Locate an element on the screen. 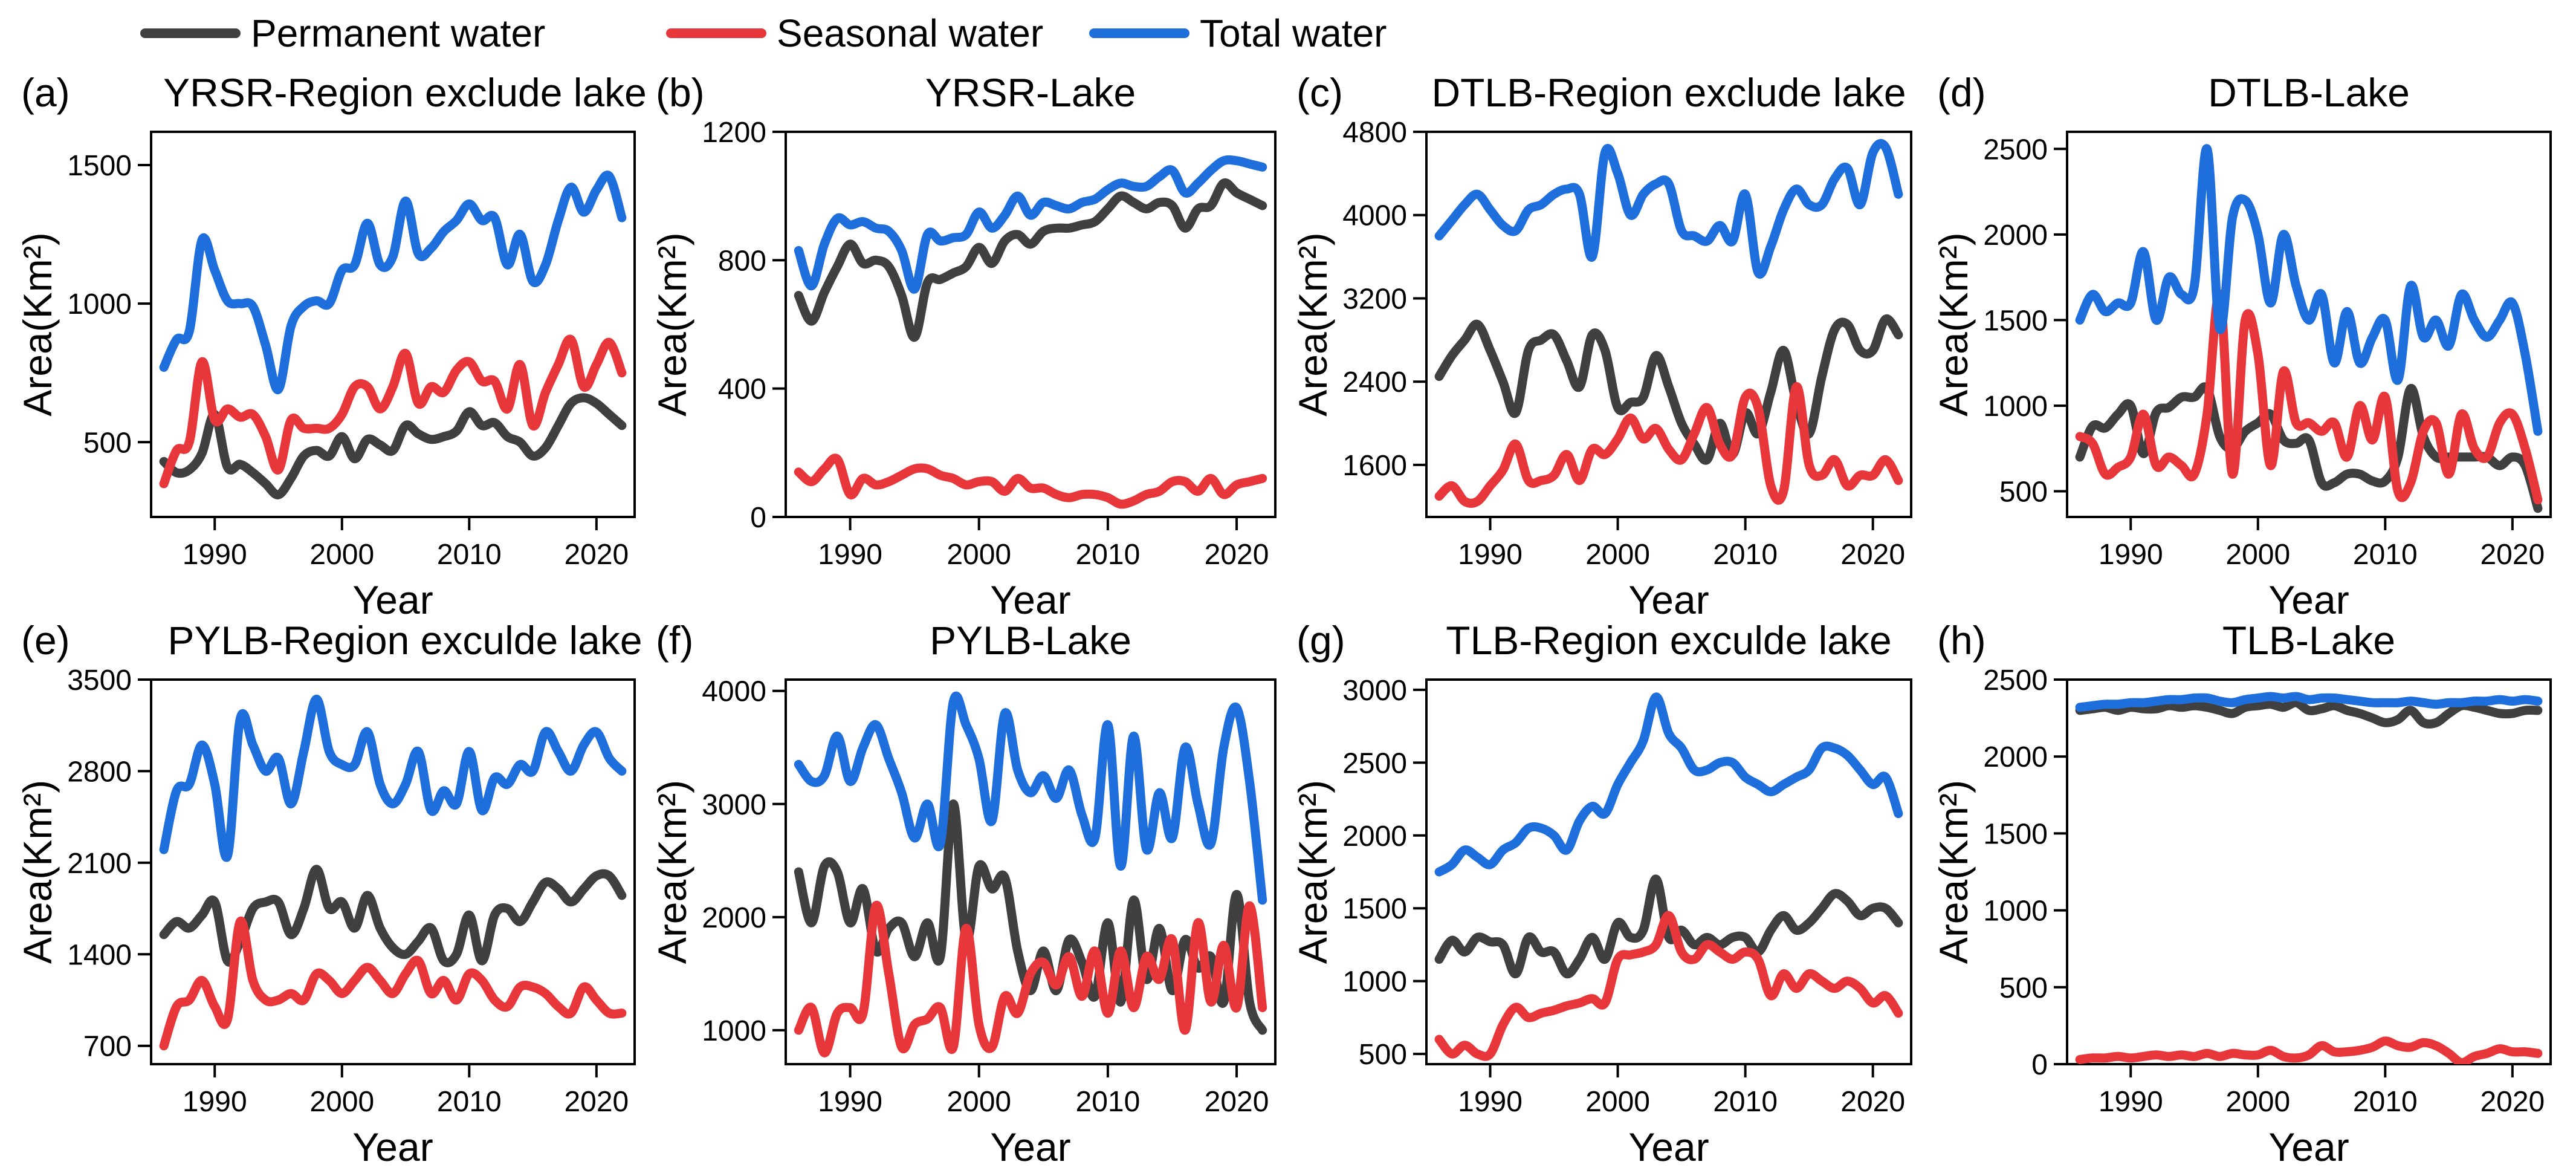 The height and width of the screenshot is (1176, 2576). y-tick-label: 4000 is located at coordinates (1374, 216).